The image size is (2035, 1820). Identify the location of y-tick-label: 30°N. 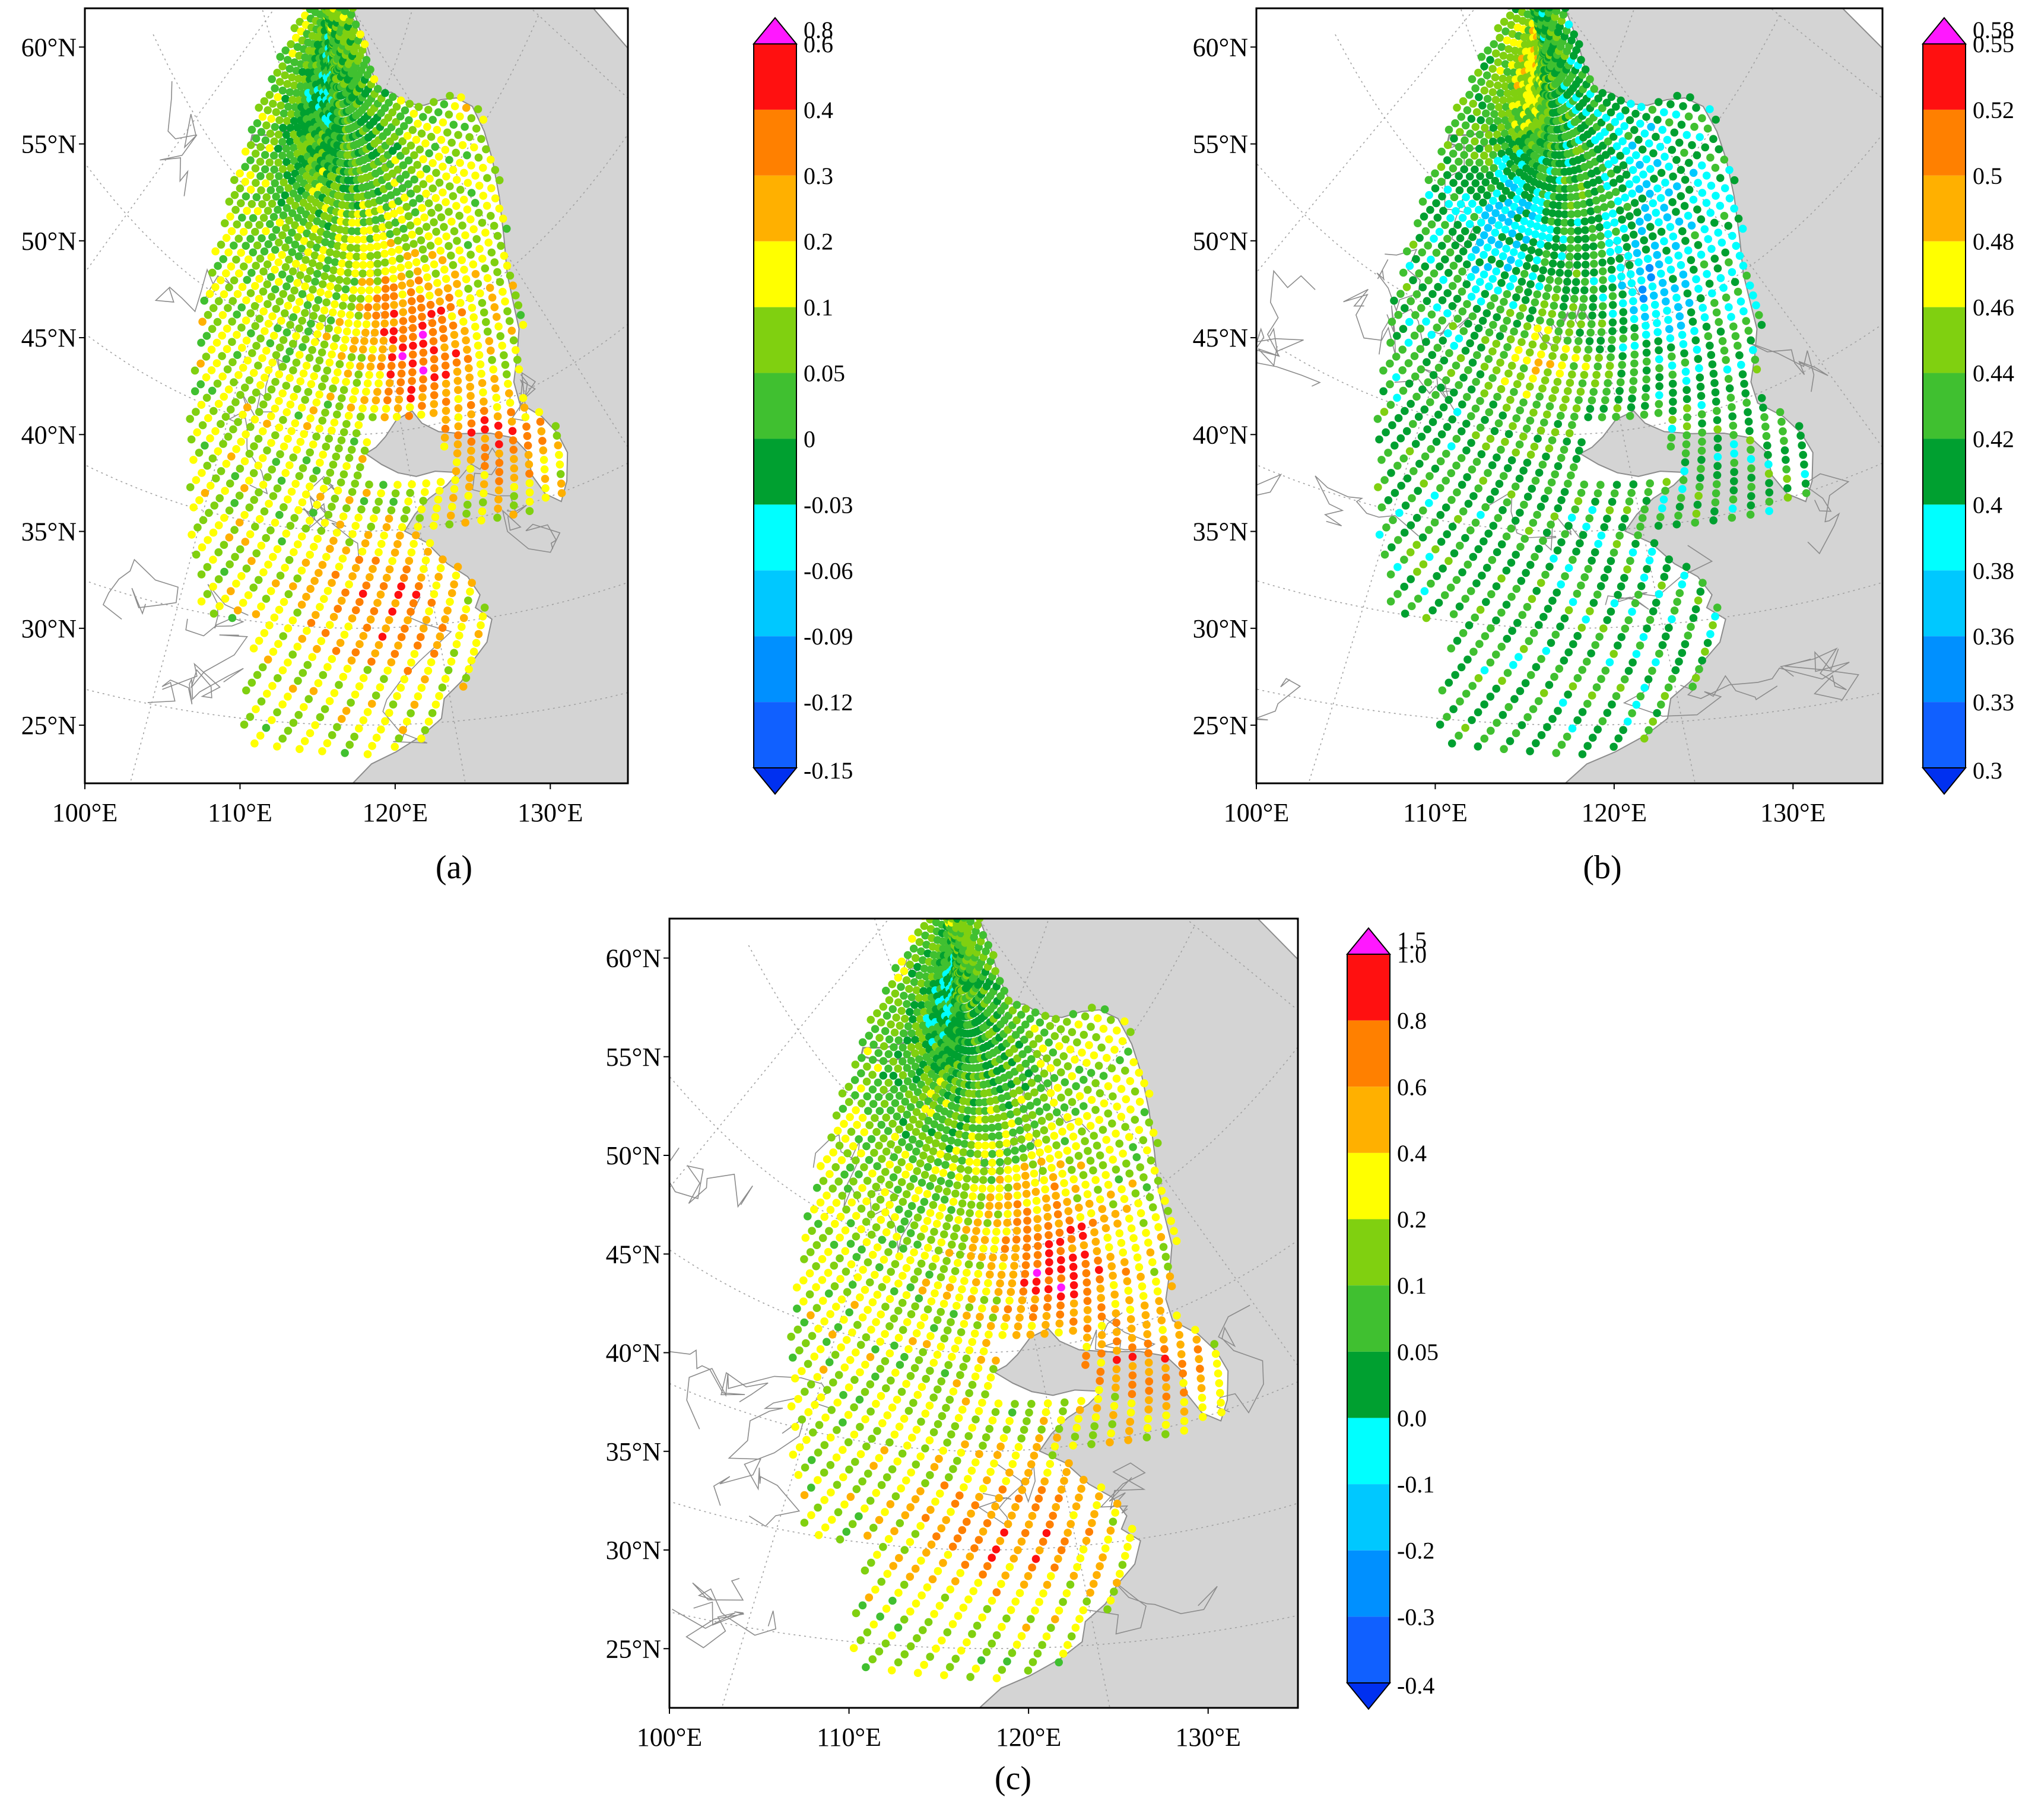
(49, 628).